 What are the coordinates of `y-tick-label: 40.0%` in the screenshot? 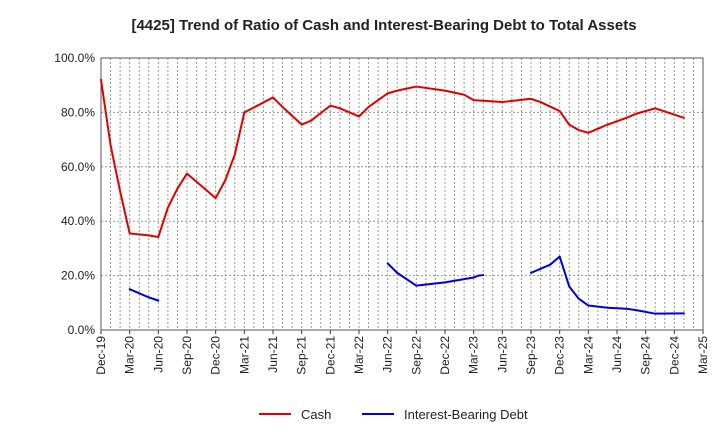 It's located at (78, 221).